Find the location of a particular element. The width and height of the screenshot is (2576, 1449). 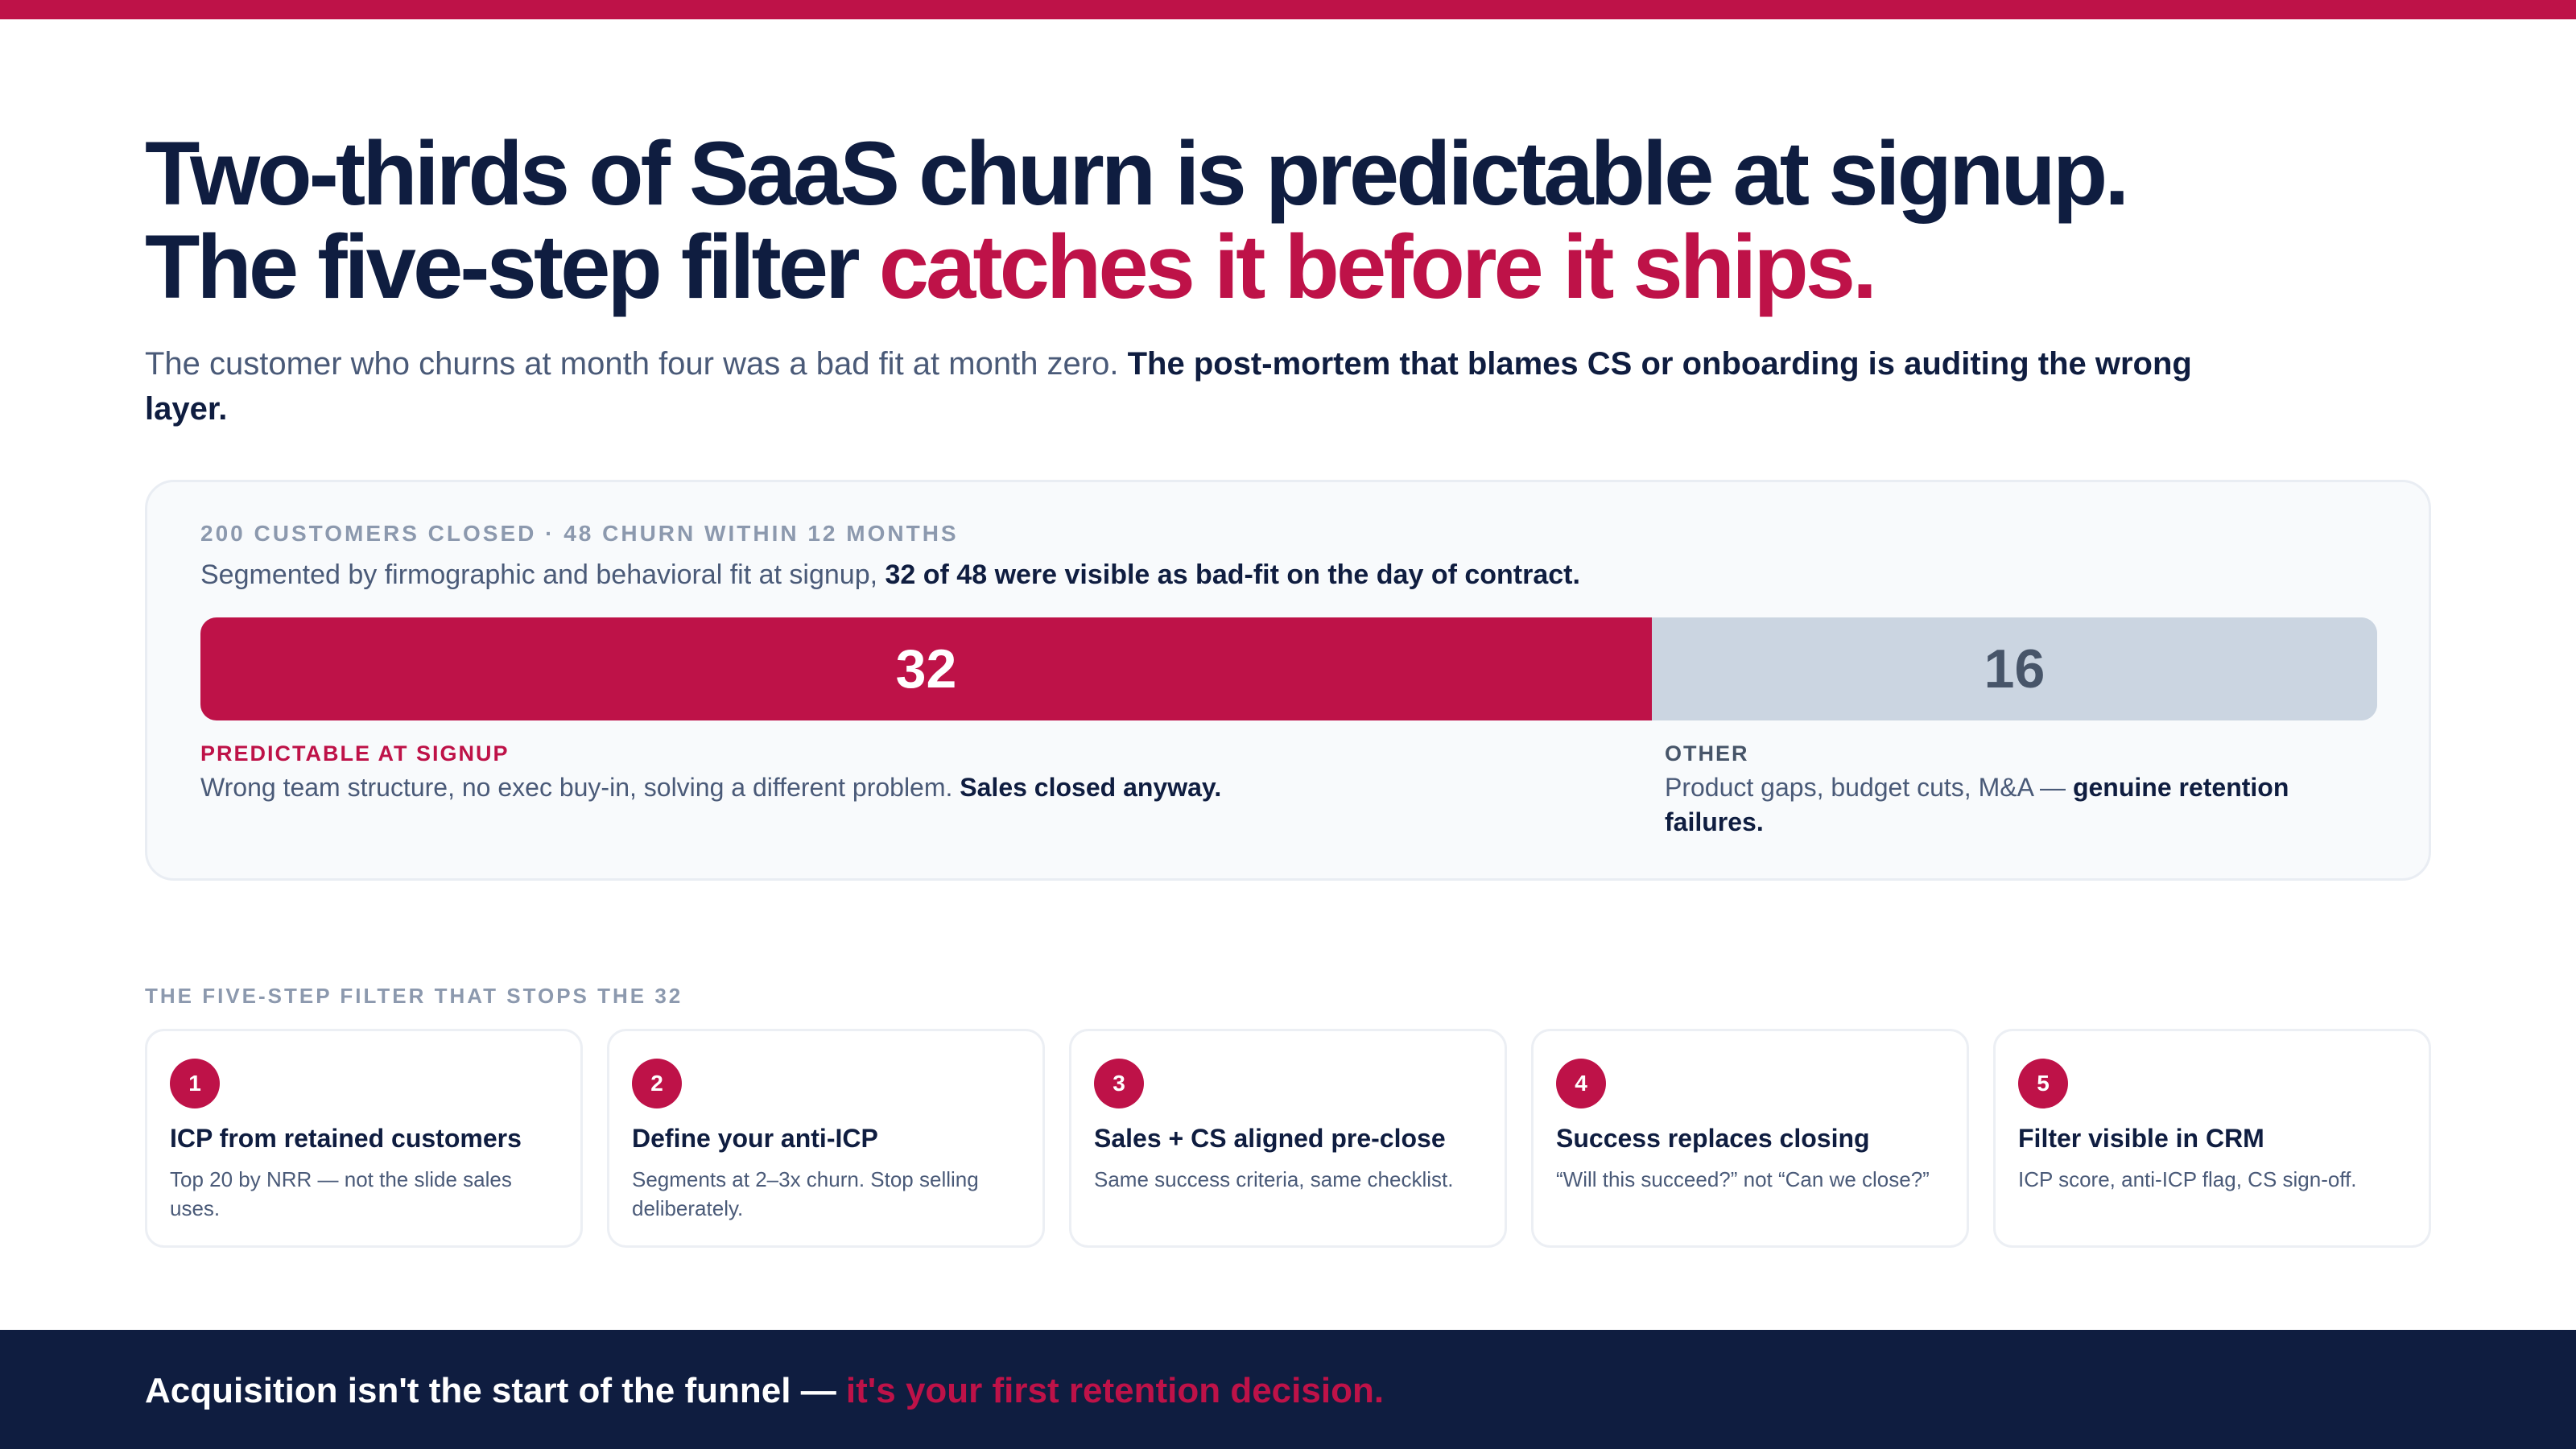

step-title: Success replaces closing is located at coordinates (1713, 1138).